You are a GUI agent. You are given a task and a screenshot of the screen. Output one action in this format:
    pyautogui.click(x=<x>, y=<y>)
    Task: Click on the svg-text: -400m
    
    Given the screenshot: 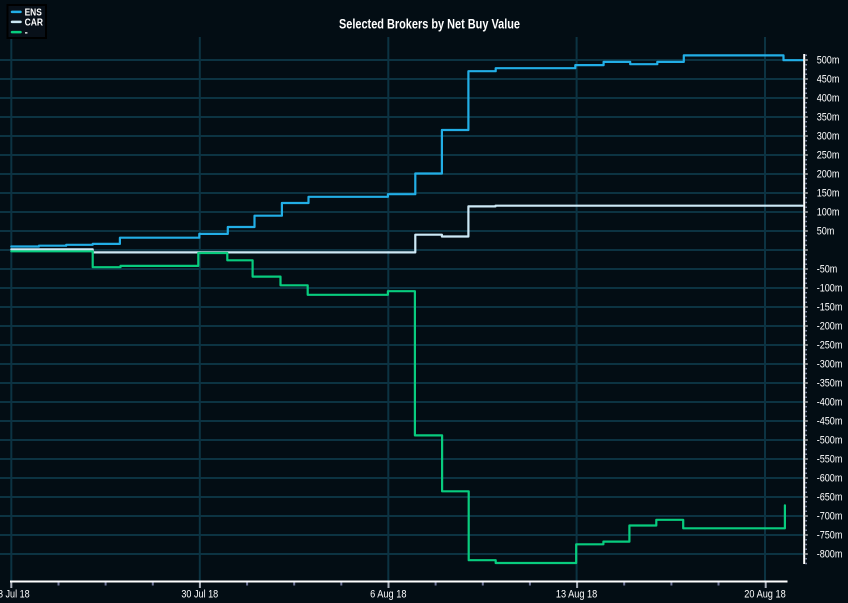 What is the action you would take?
    pyautogui.click(x=830, y=403)
    